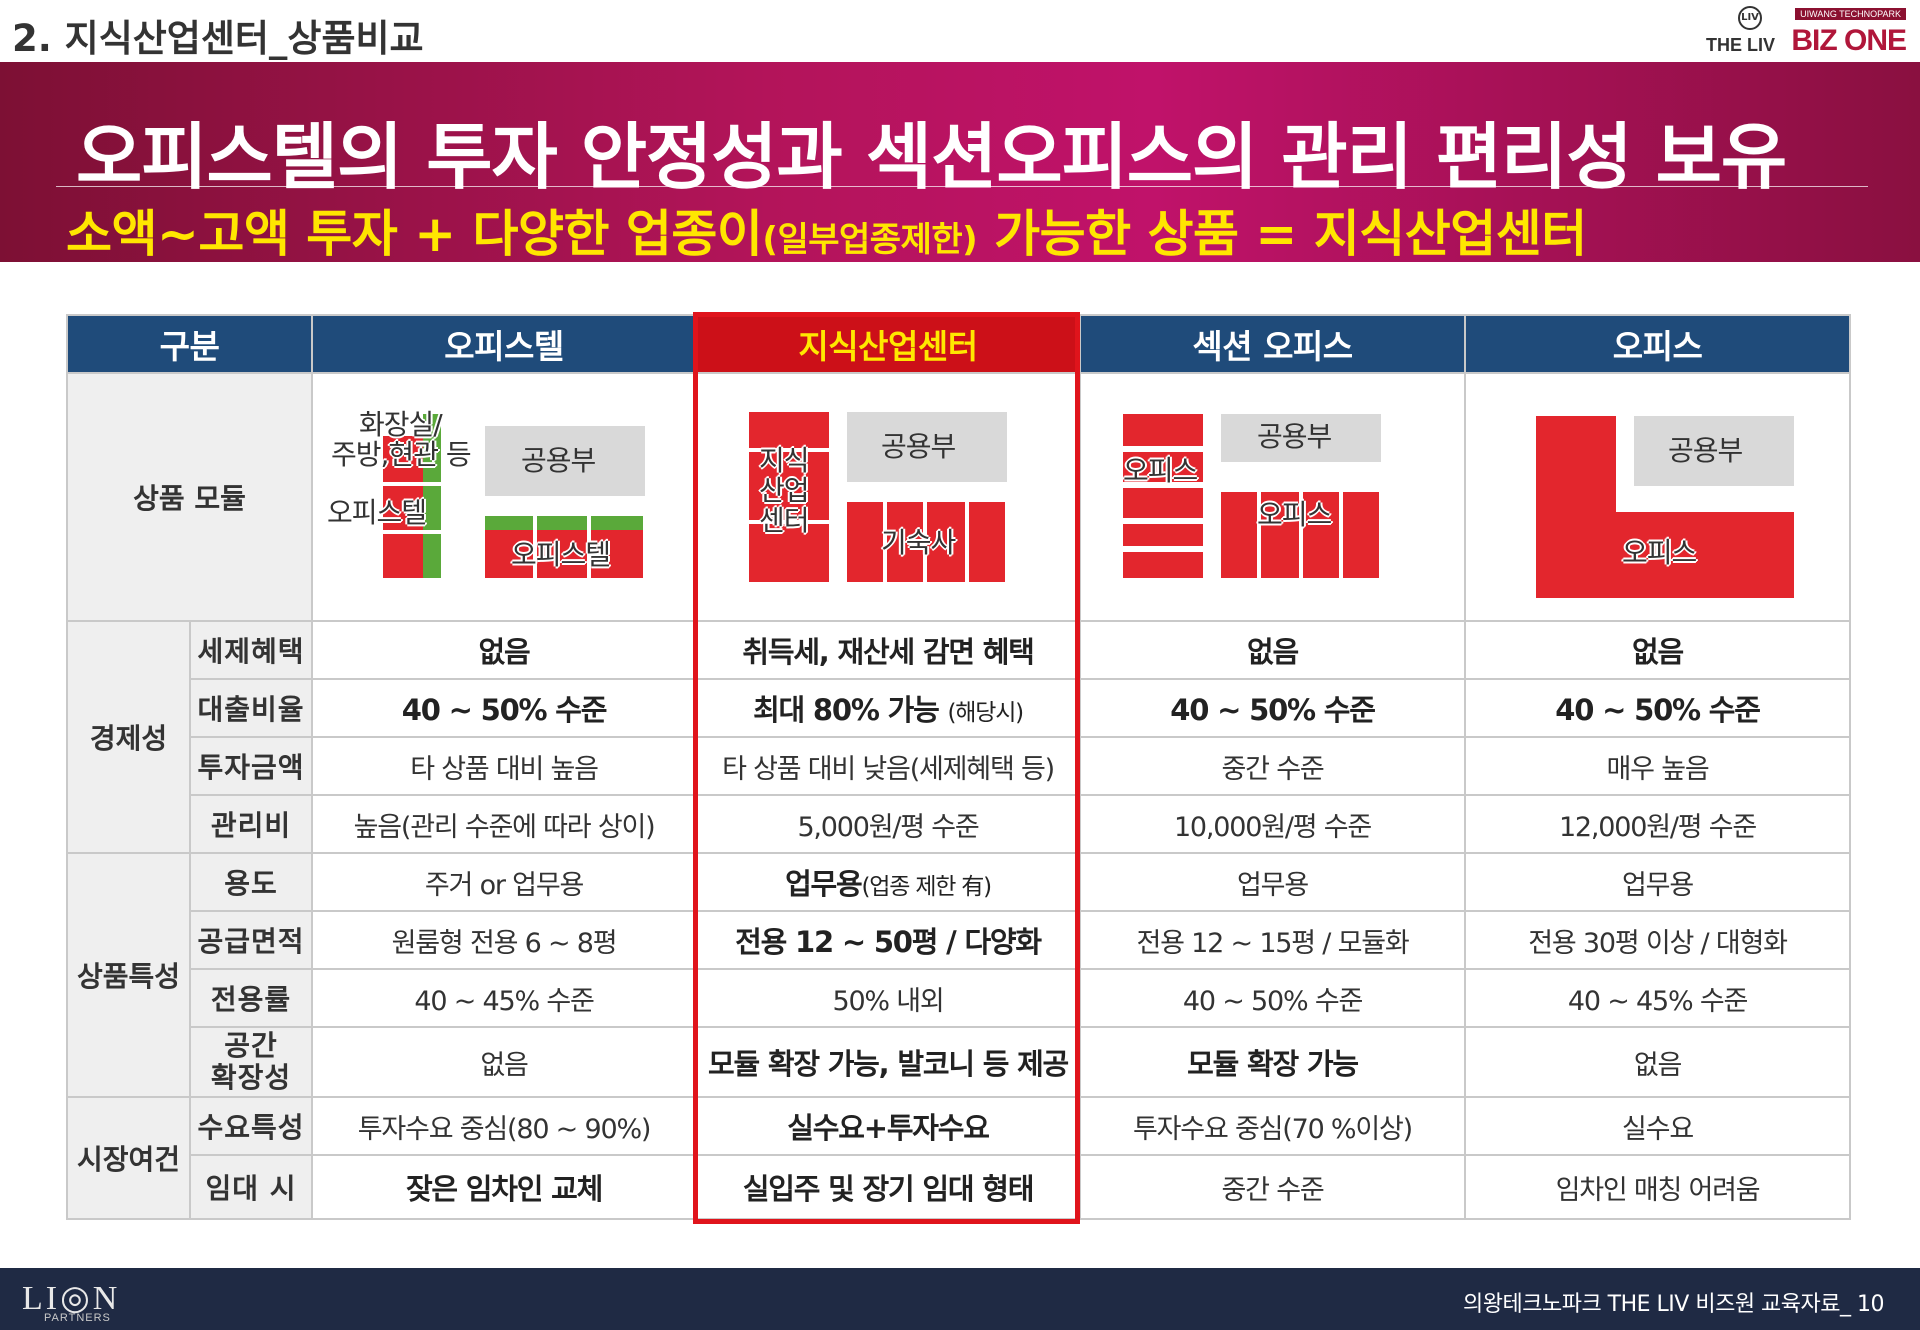 This screenshot has width=1920, height=1330. I want to click on table-cell: 12,000원/평 수준, so click(1658, 824).